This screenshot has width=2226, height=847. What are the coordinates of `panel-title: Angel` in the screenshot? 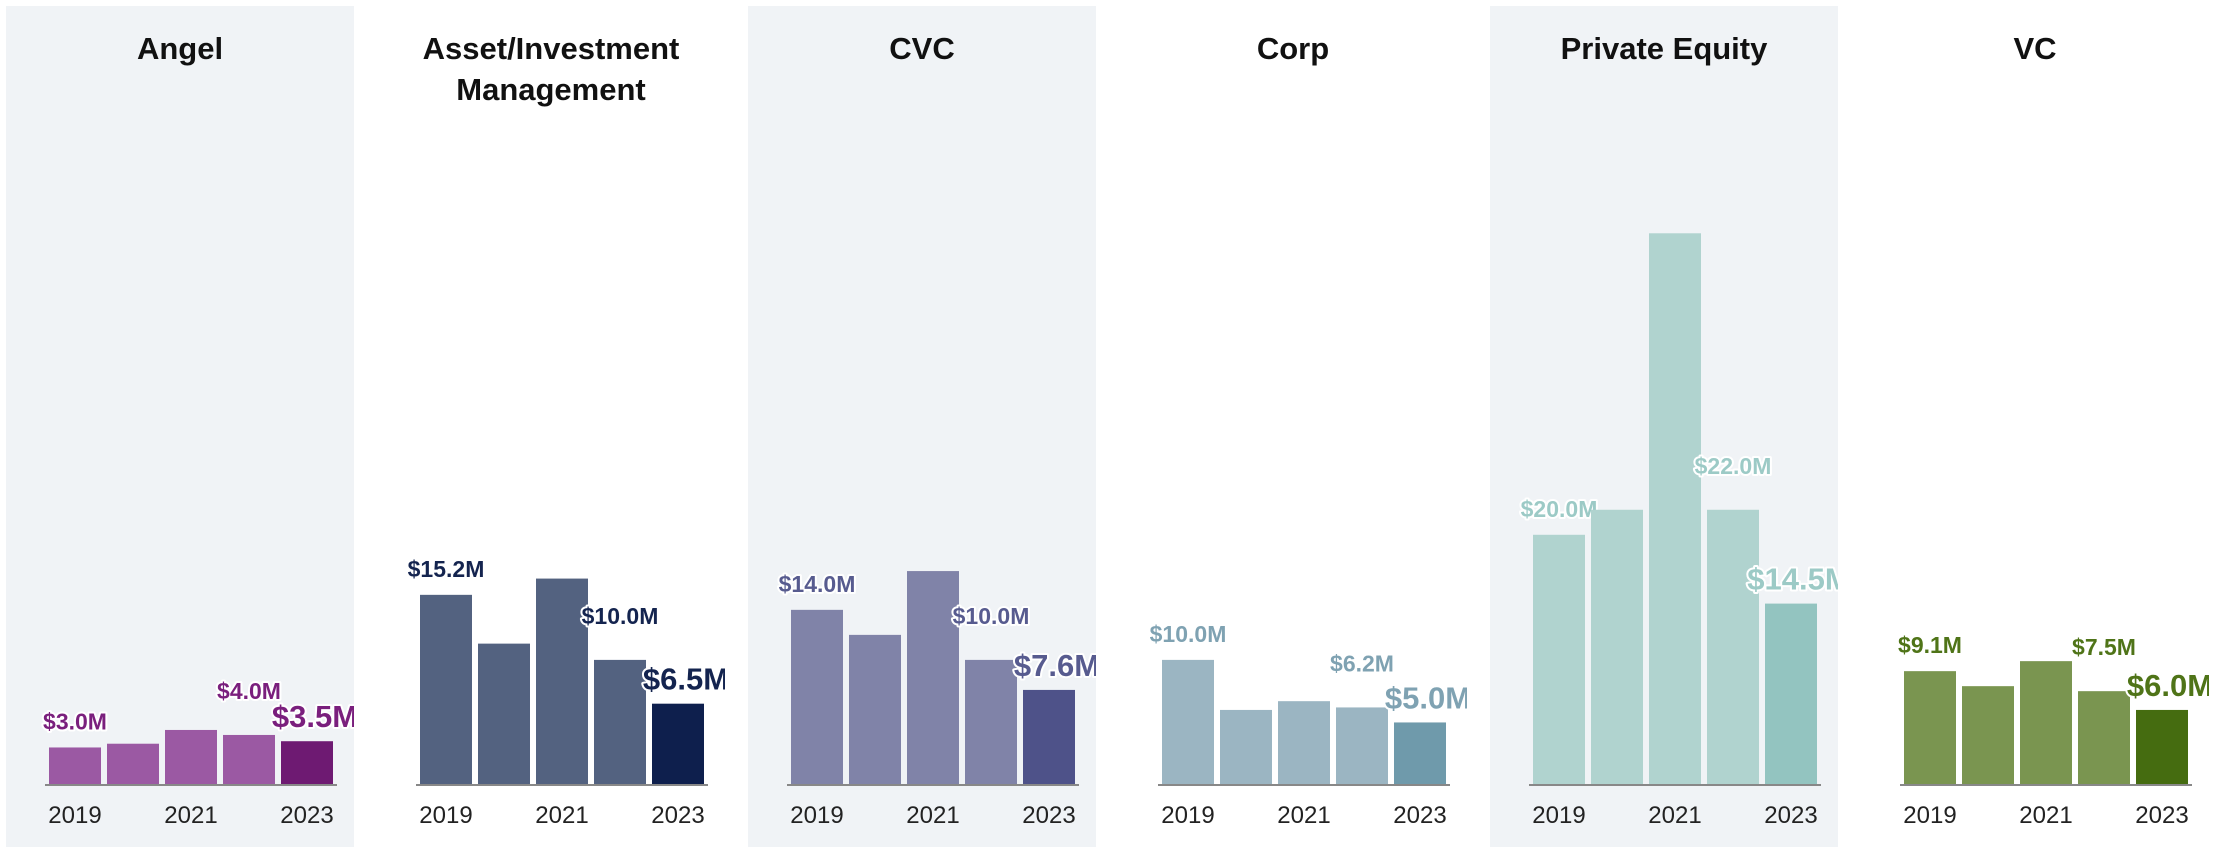 It's located at (180, 48).